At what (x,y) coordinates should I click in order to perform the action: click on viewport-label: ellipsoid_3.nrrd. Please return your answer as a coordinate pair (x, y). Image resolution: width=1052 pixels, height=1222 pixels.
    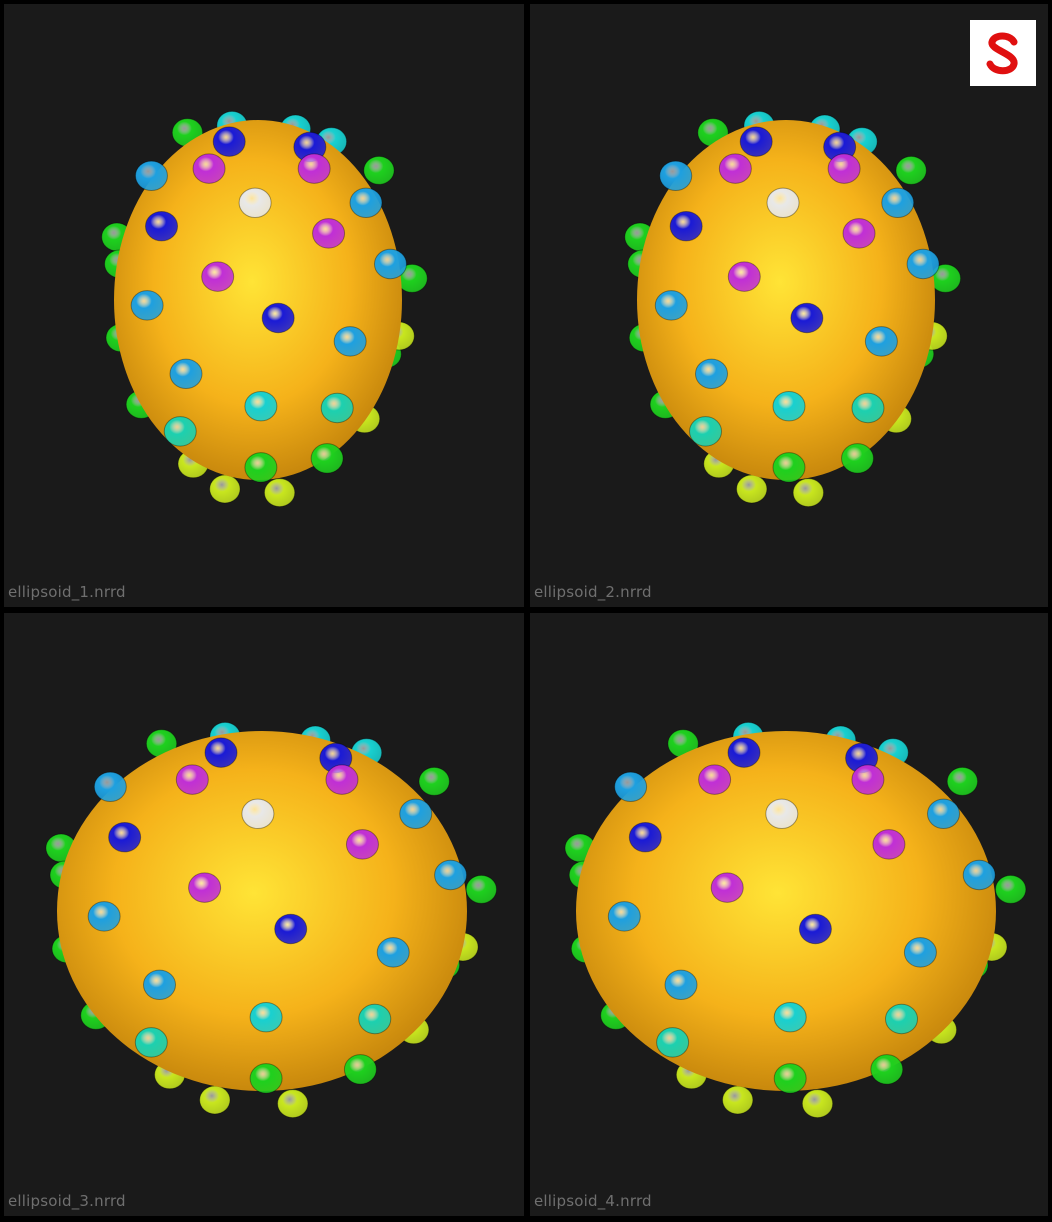
    Looking at the image, I should click on (67, 1201).